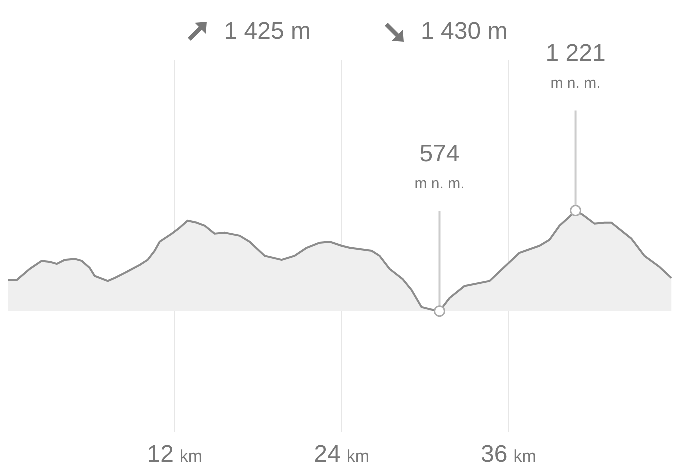 The height and width of the screenshot is (476, 684). I want to click on text: 1 425 m, so click(267, 32).